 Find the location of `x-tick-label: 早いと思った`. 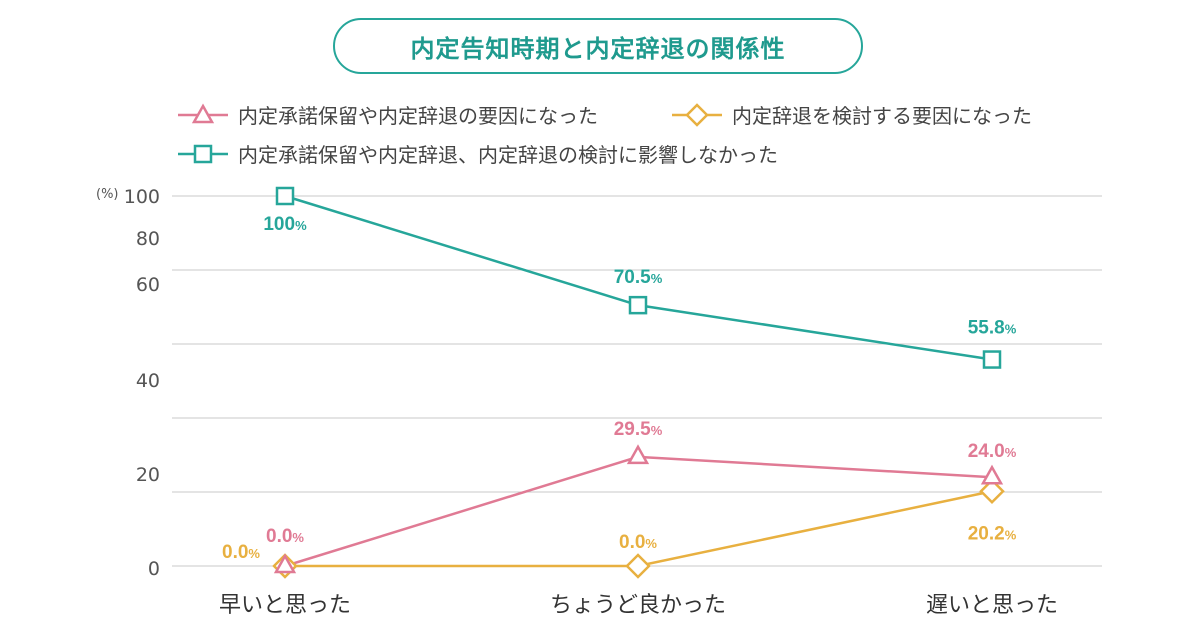

x-tick-label: 早いと思った is located at coordinates (285, 605).